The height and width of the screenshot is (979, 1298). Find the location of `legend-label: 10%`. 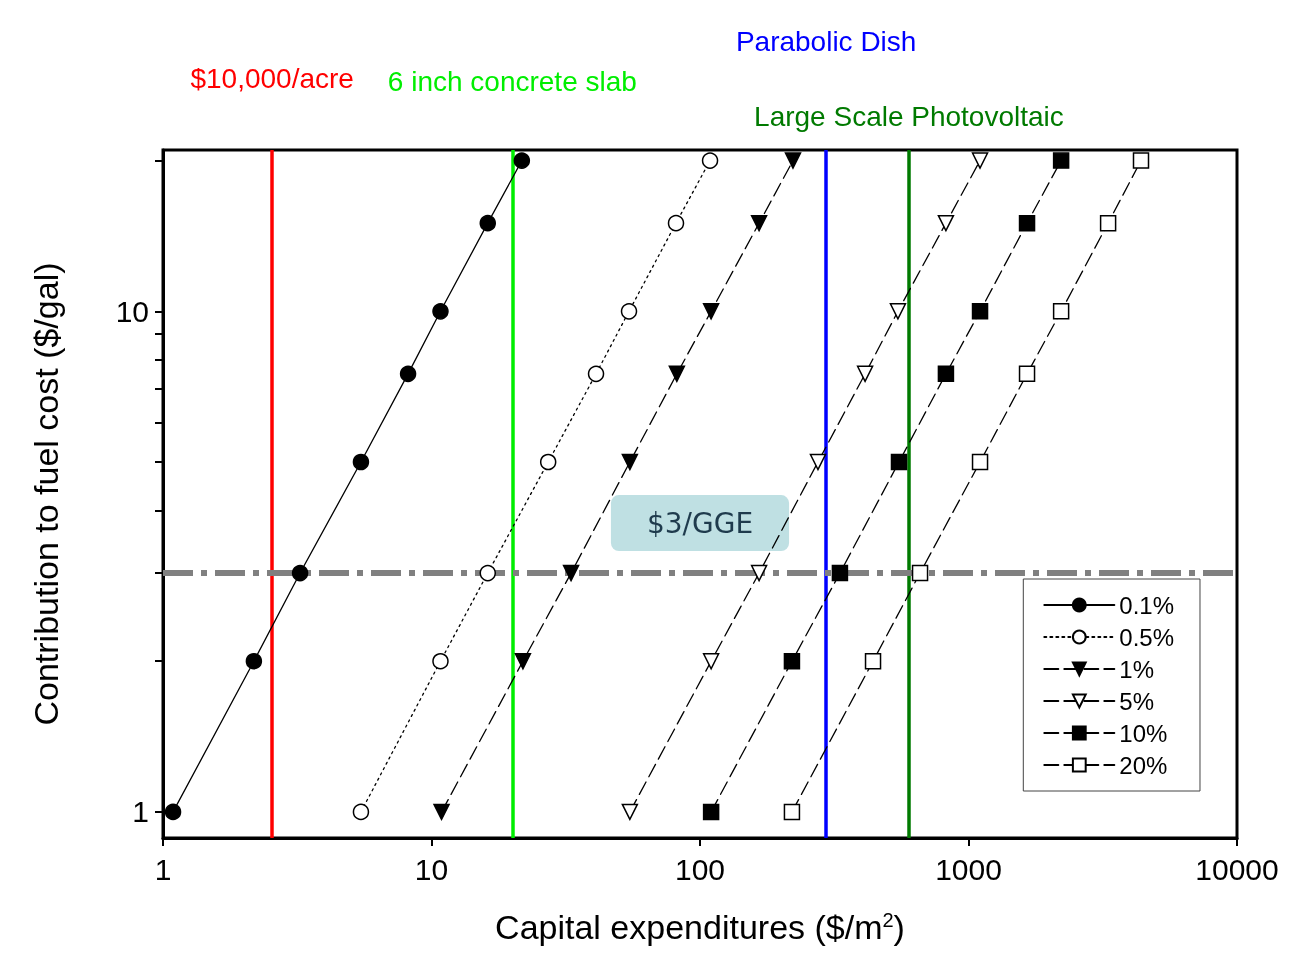

legend-label: 10% is located at coordinates (1143, 733).